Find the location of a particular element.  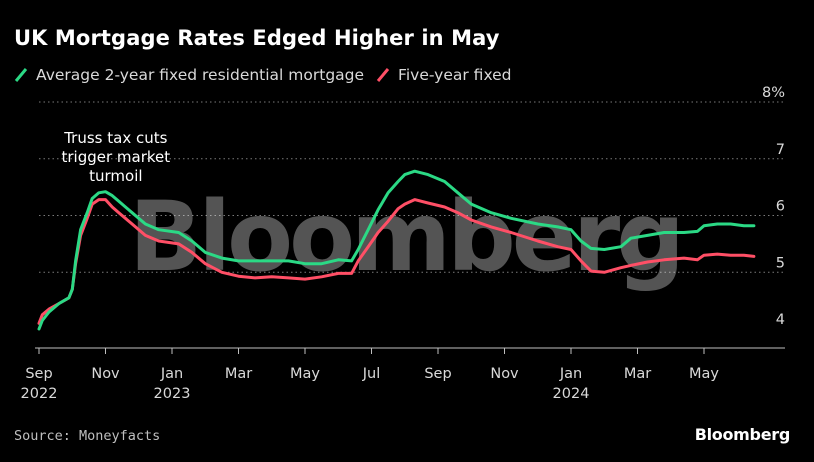

y-tick-label-5: 5 is located at coordinates (780, 263).